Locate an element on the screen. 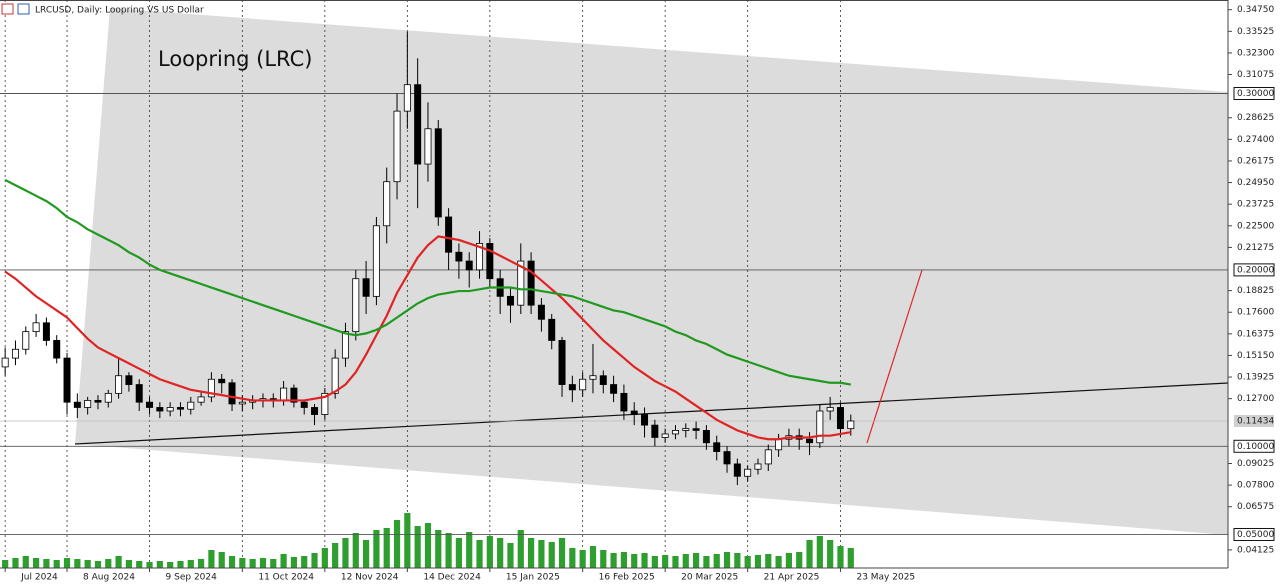 This screenshot has width=1280, height=585. x-tick-label: 9 Sep 2024 is located at coordinates (192, 578).